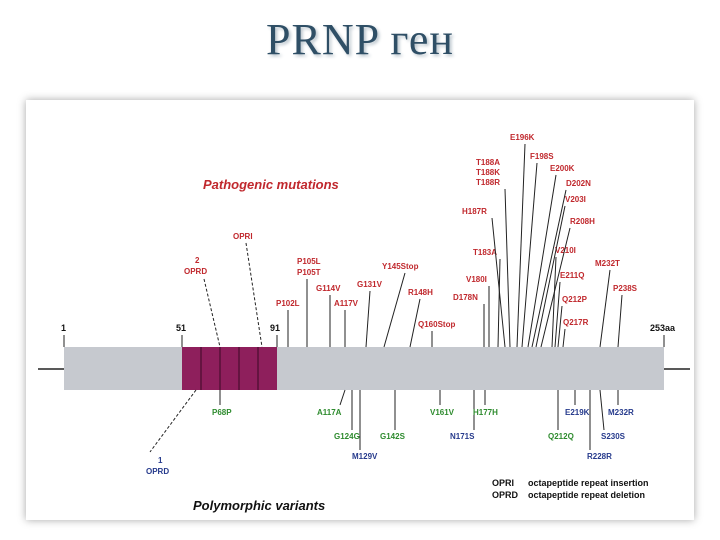  I want to click on mutation-label: Q160Stop, so click(436, 324).